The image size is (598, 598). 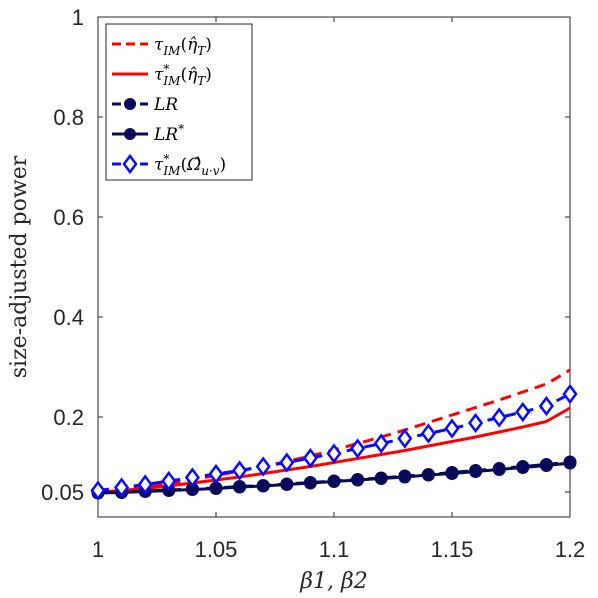 What do you see at coordinates (19, 266) in the screenshot?
I see `y-axis-label: size-adjusted power` at bounding box center [19, 266].